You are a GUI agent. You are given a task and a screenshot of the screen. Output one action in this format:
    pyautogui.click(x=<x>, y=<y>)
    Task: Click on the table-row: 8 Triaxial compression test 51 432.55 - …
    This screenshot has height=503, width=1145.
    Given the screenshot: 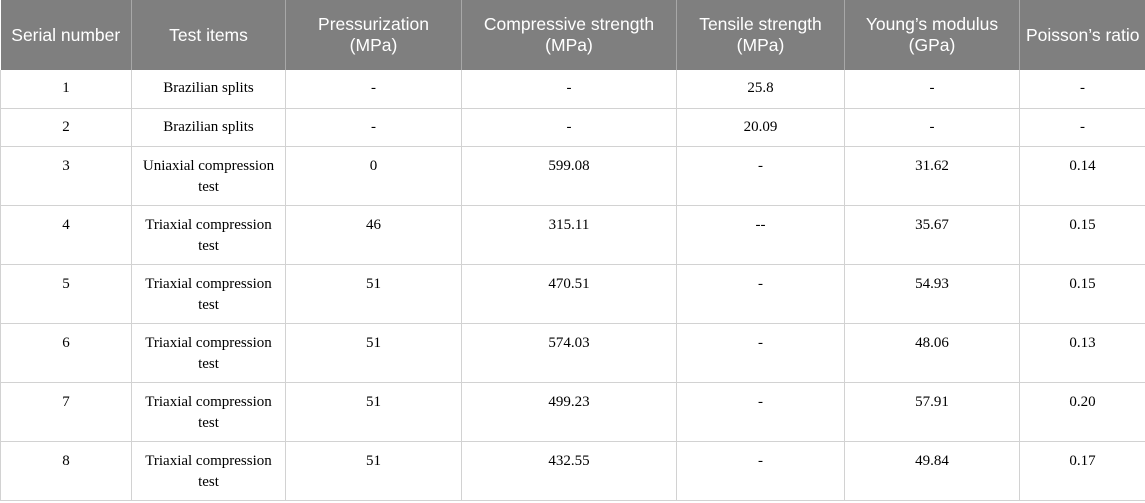 What is the action you would take?
    pyautogui.click(x=572, y=471)
    